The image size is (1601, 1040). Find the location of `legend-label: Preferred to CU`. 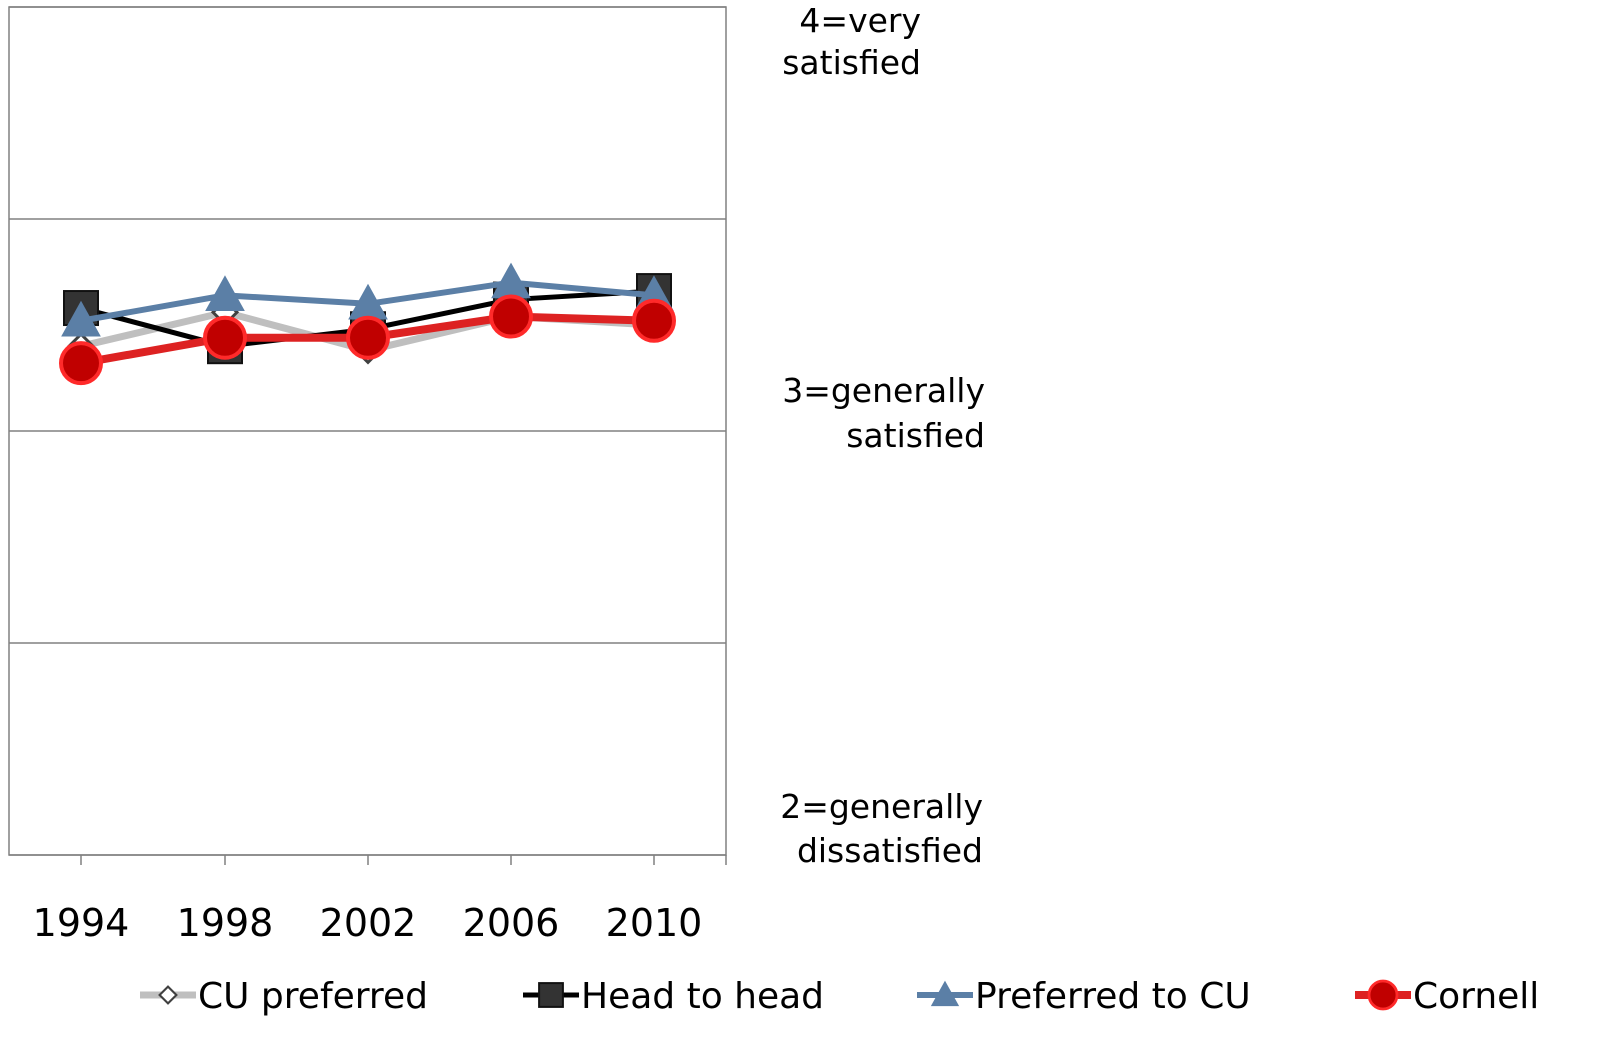

legend-label: Preferred to CU is located at coordinates (1113, 996).